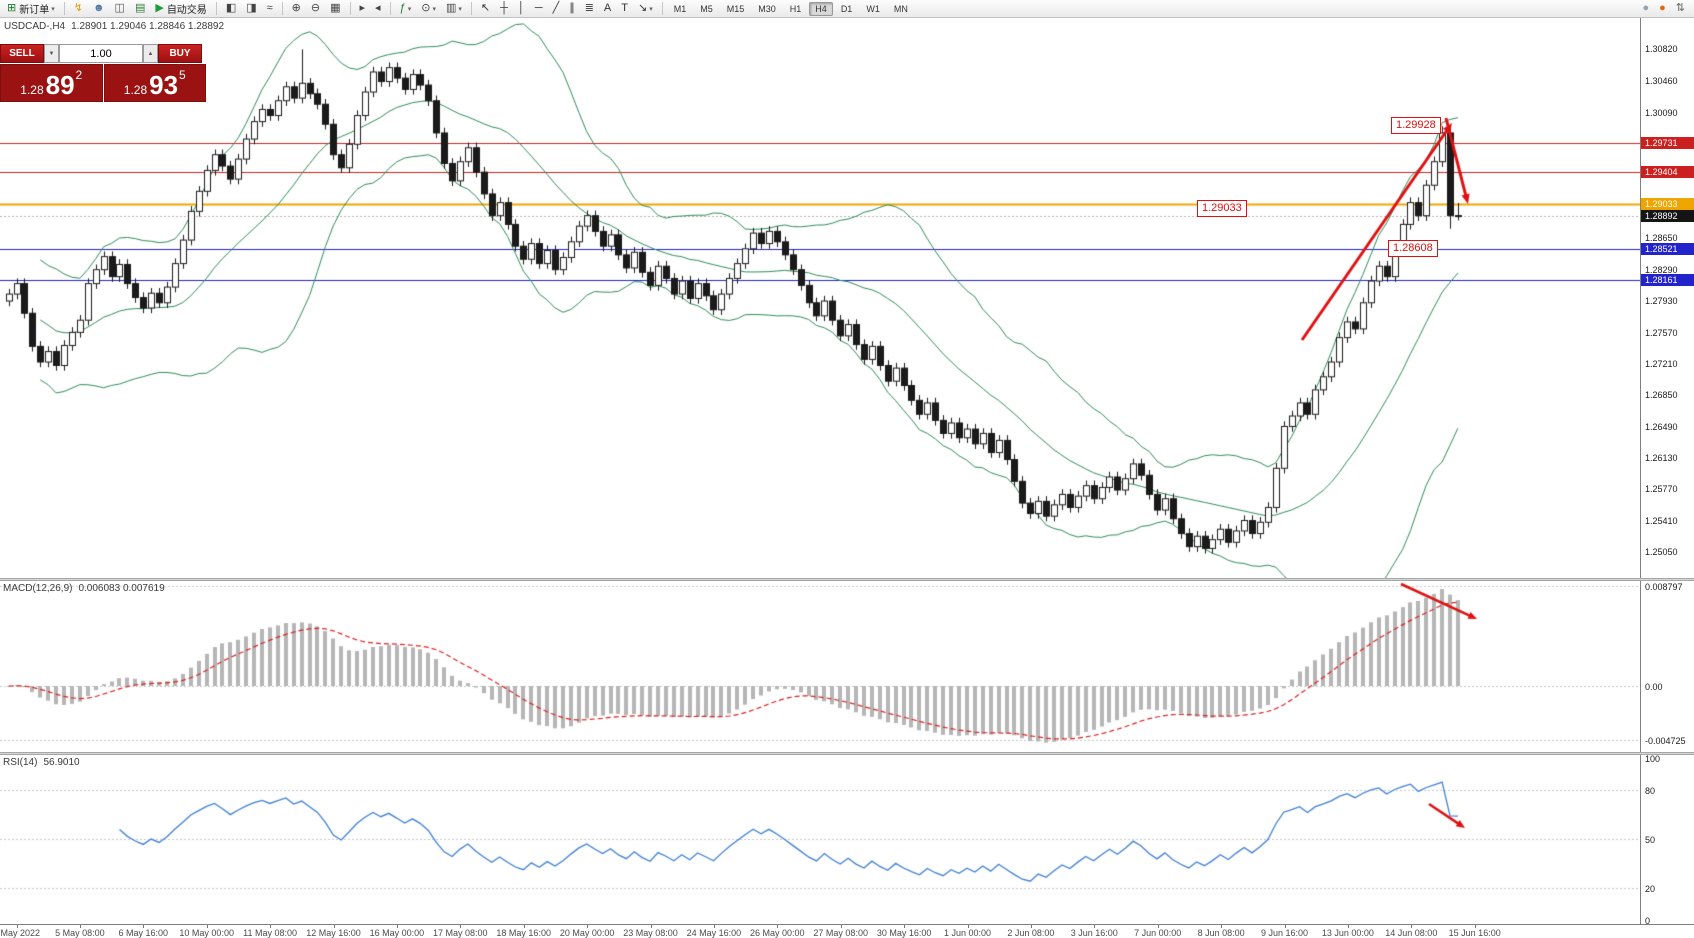 The image size is (1694, 938). I want to click on cursor-tool-glyph: ↖, so click(485, 8).